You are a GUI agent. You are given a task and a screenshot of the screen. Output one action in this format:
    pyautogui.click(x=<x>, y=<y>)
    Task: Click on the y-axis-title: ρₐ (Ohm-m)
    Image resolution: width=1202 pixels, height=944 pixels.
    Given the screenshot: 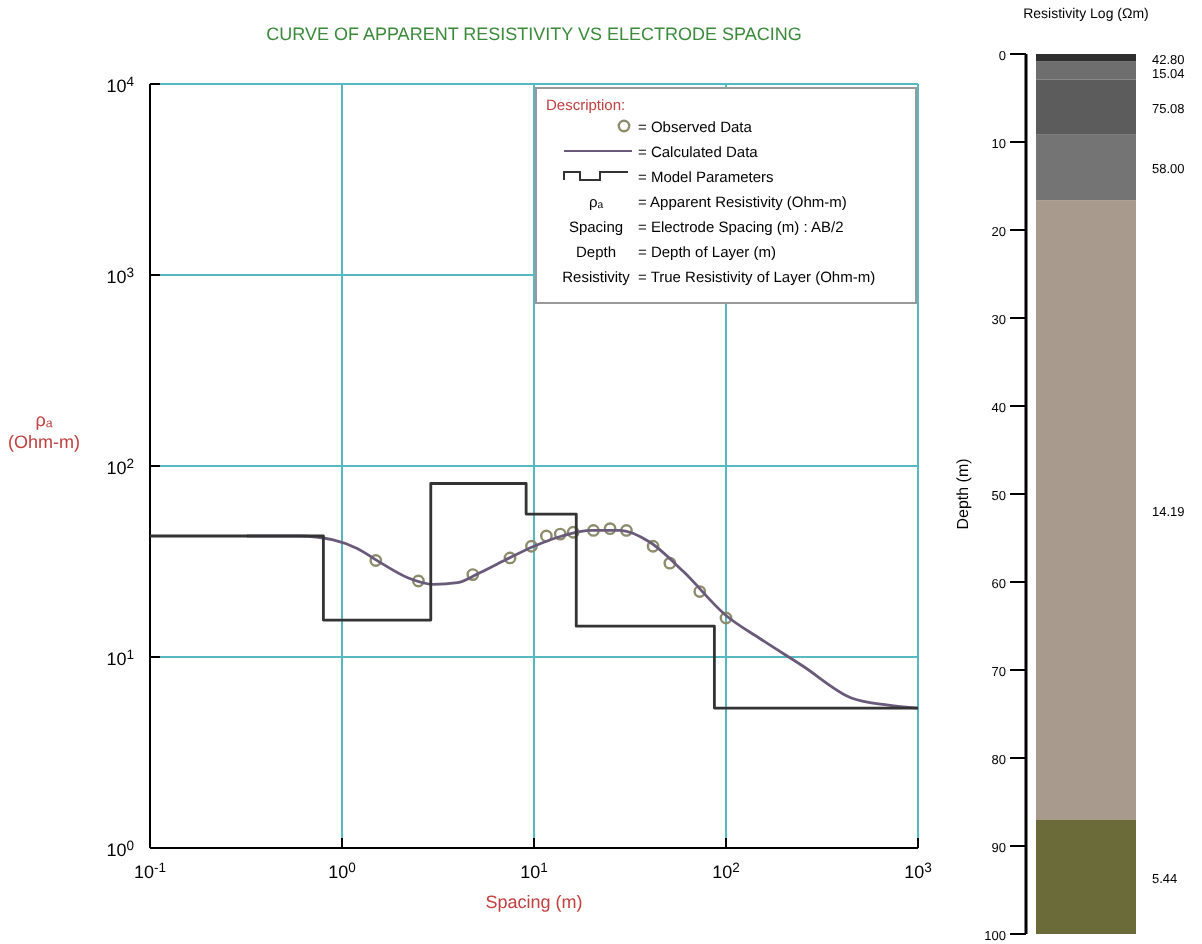 What is the action you would take?
    pyautogui.click(x=44, y=431)
    